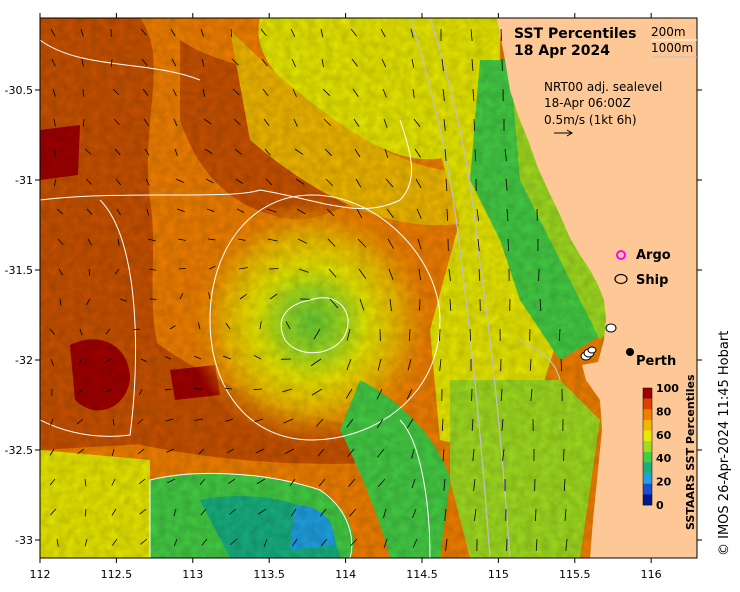 This screenshot has height=592, width=740. What do you see at coordinates (345, 574) in the screenshot?
I see `x-tick-label: 114` at bounding box center [345, 574].